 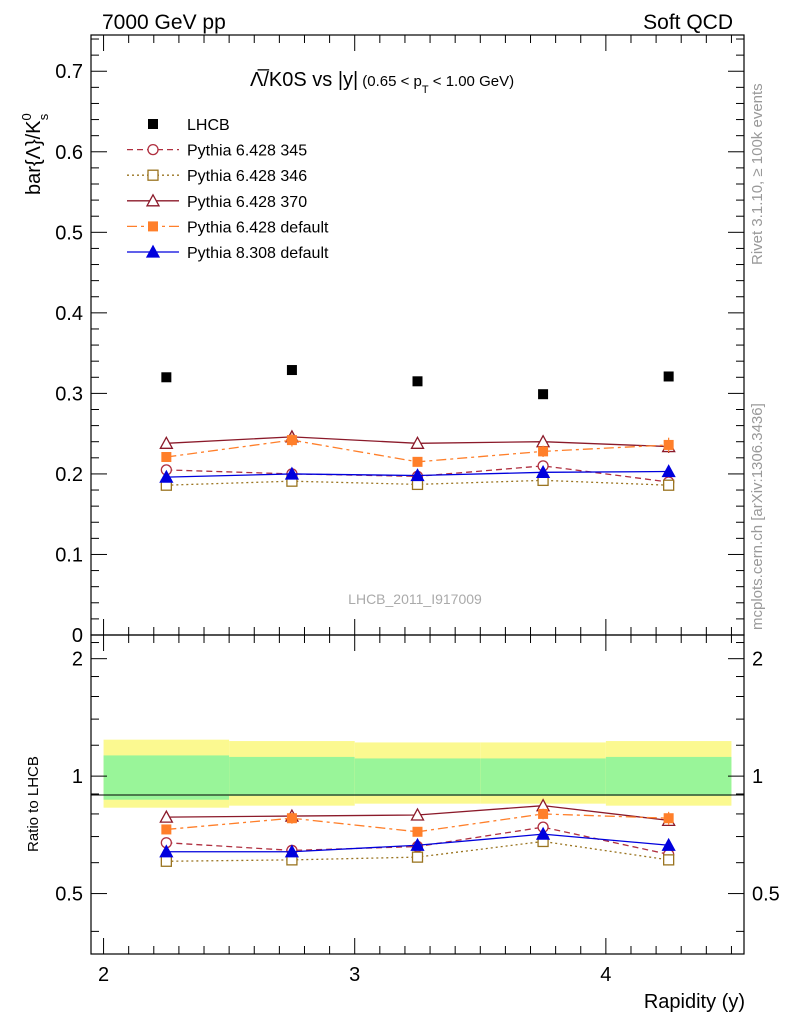 I want to click on svg-text:Λ̅/K0S vs |y|(0.65 < pT < 1.00: Λ̅/K0S vs |y| (0.65 < pT < 1.00 GeV), so click(x=382, y=82).